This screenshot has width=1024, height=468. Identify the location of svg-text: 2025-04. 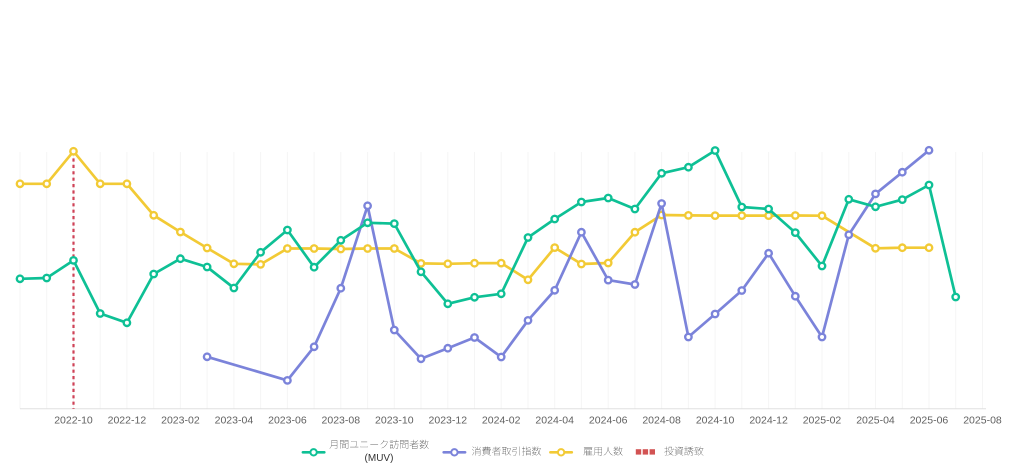
(875, 421).